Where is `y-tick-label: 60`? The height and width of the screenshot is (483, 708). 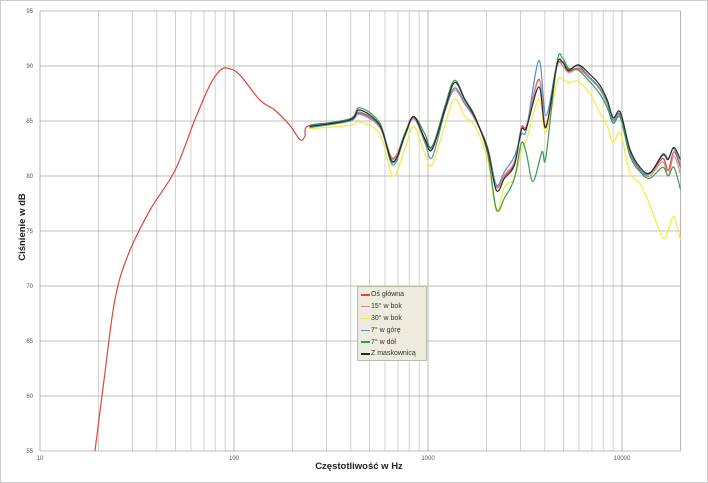
y-tick-label: 60 is located at coordinates (29, 397).